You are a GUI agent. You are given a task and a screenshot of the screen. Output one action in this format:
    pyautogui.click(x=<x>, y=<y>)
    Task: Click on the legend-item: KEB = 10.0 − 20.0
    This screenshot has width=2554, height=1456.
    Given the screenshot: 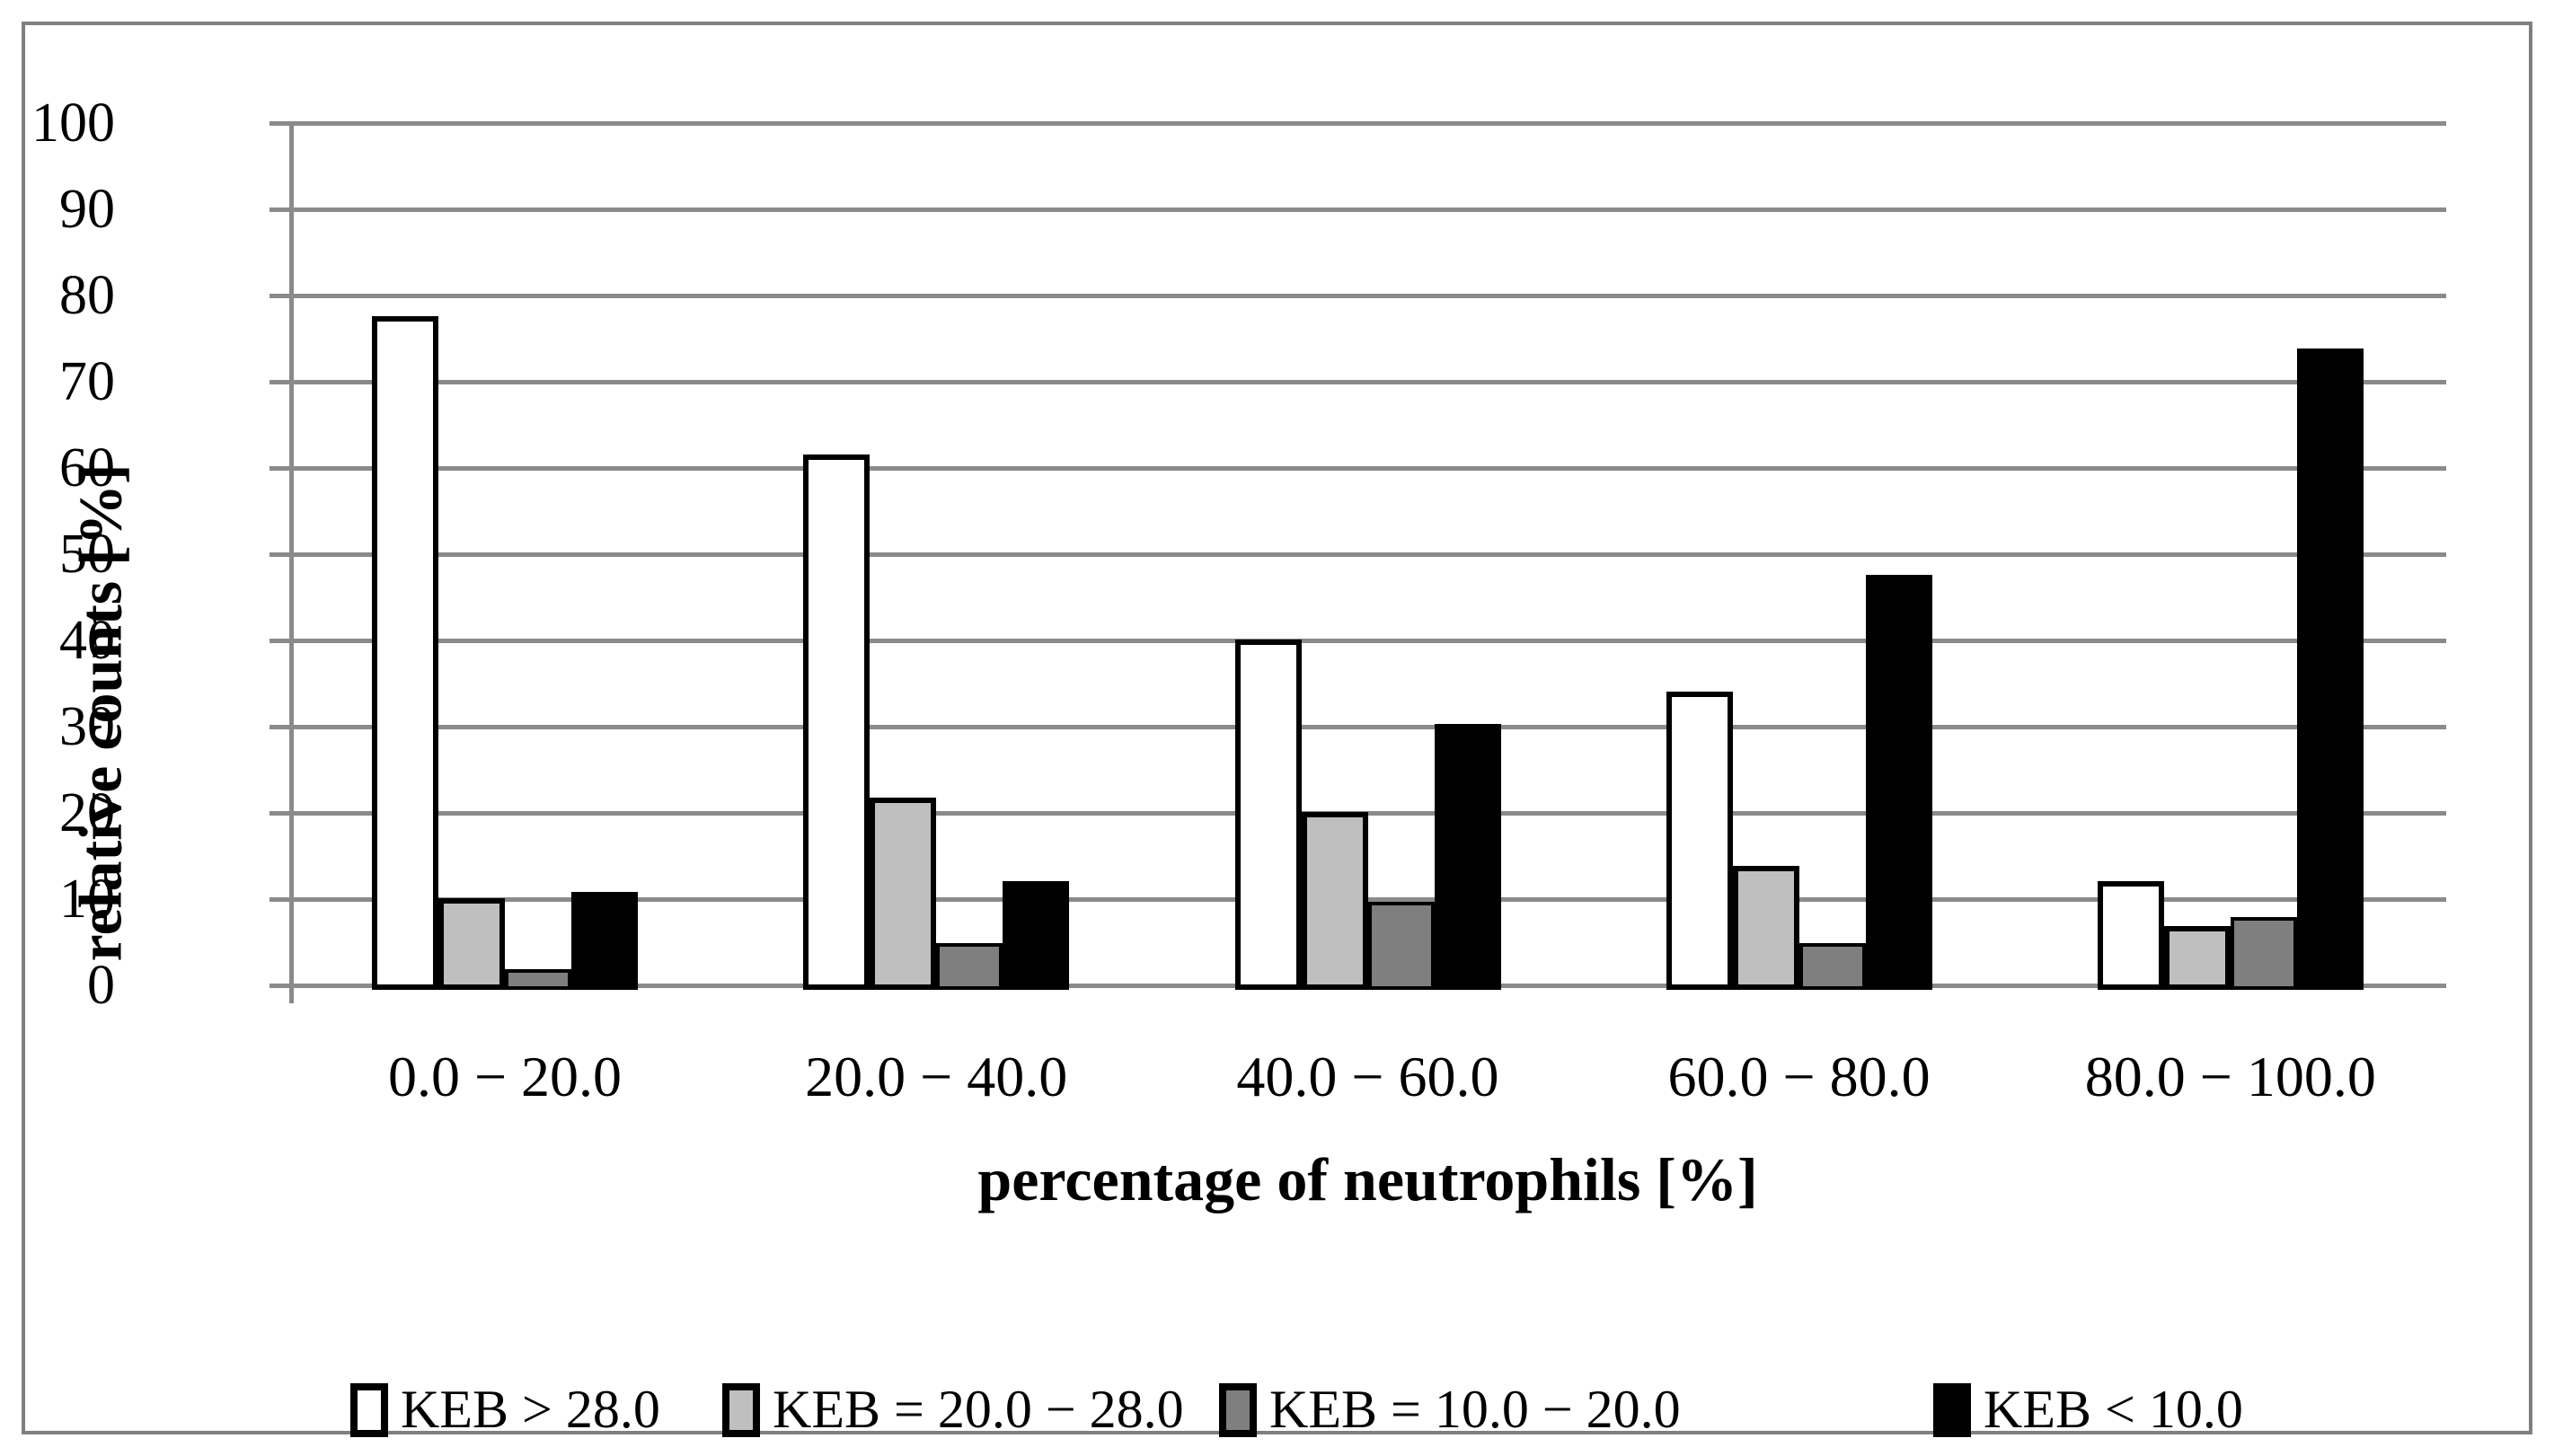 What is the action you would take?
    pyautogui.click(x=1450, y=1410)
    